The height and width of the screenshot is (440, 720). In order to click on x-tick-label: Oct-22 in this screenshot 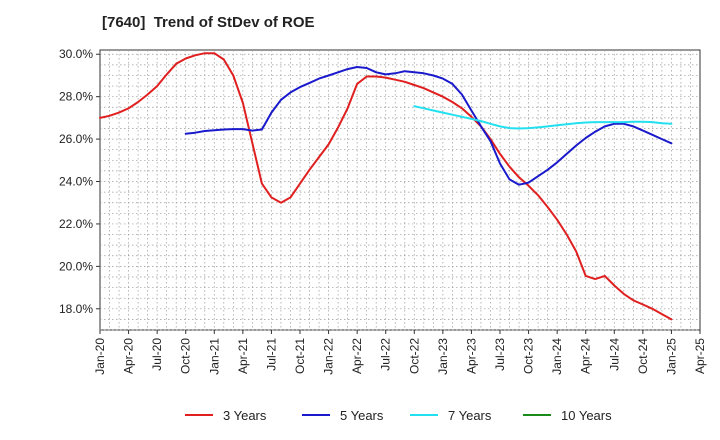, I will do `click(414, 356)`.